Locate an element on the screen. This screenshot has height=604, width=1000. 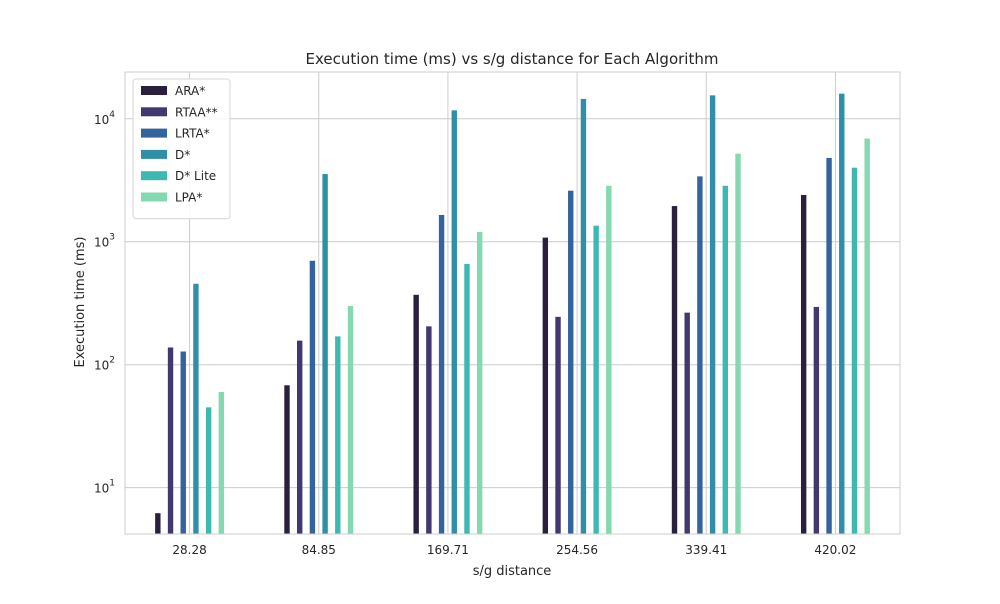
y-tick-label: 10² is located at coordinates (104, 364).